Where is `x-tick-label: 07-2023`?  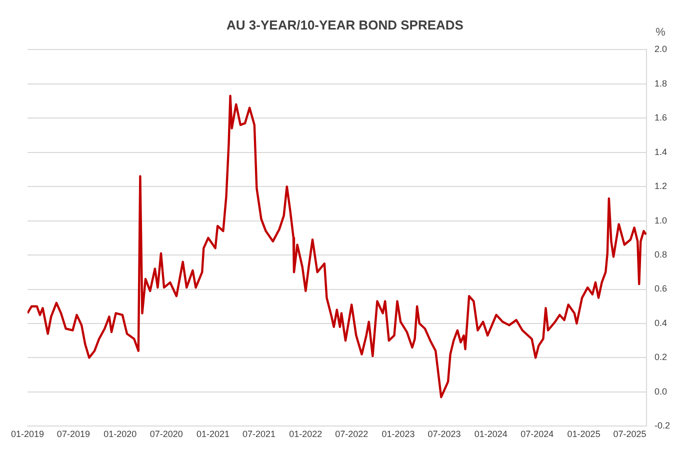
x-tick-label: 07-2023 is located at coordinates (444, 434).